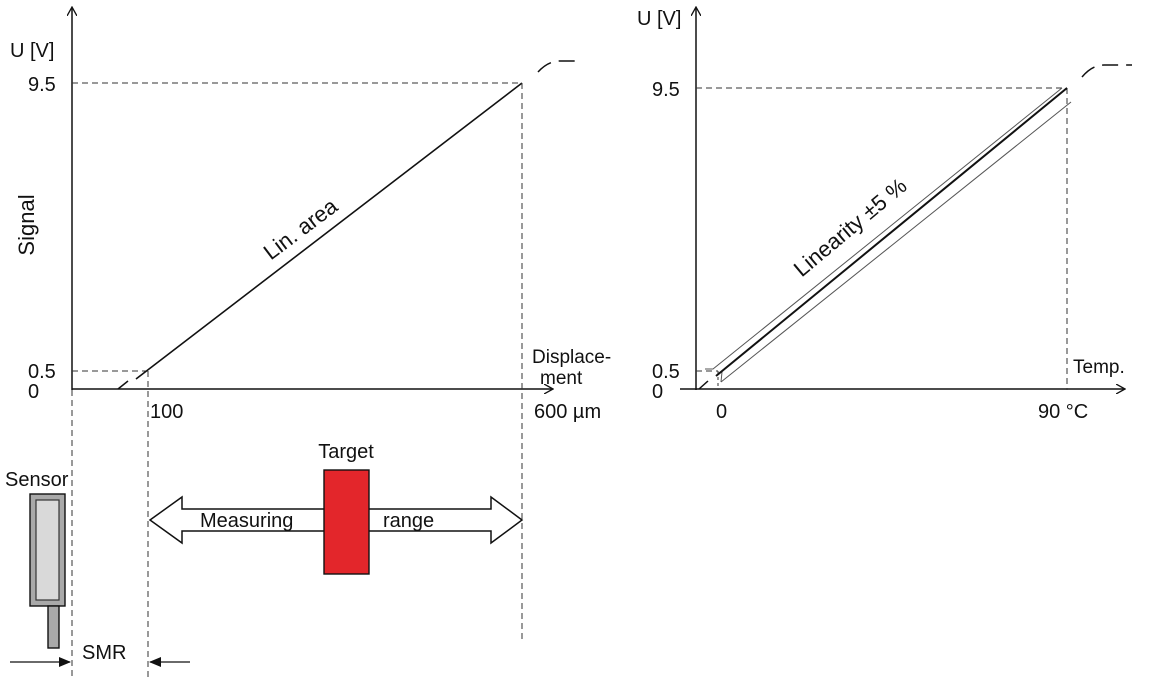 This screenshot has height=680, width=1151. What do you see at coordinates (32, 51) in the screenshot?
I see `left-y-axis-label: U [V]` at bounding box center [32, 51].